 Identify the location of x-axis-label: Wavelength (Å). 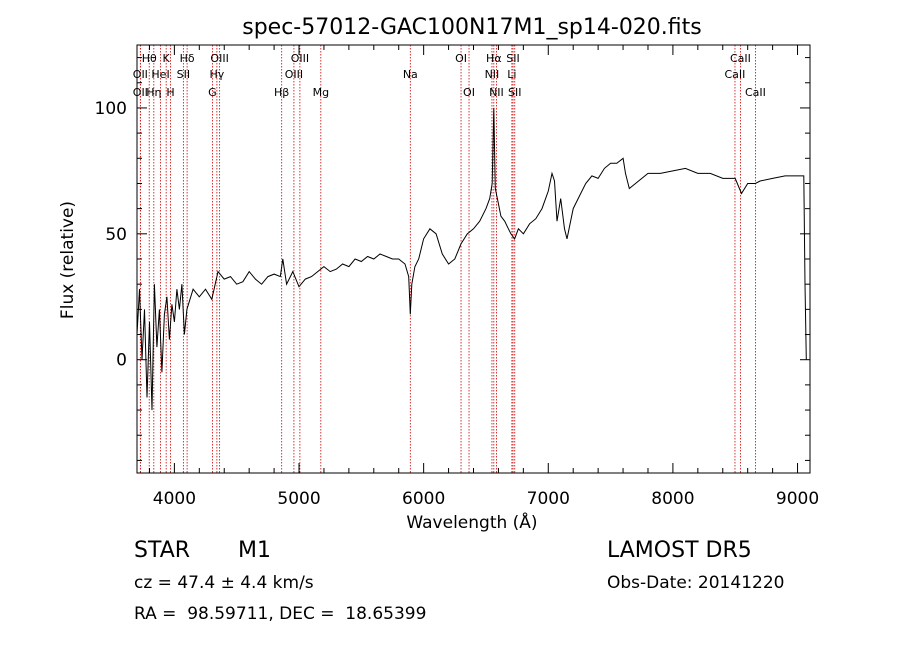
(471, 522).